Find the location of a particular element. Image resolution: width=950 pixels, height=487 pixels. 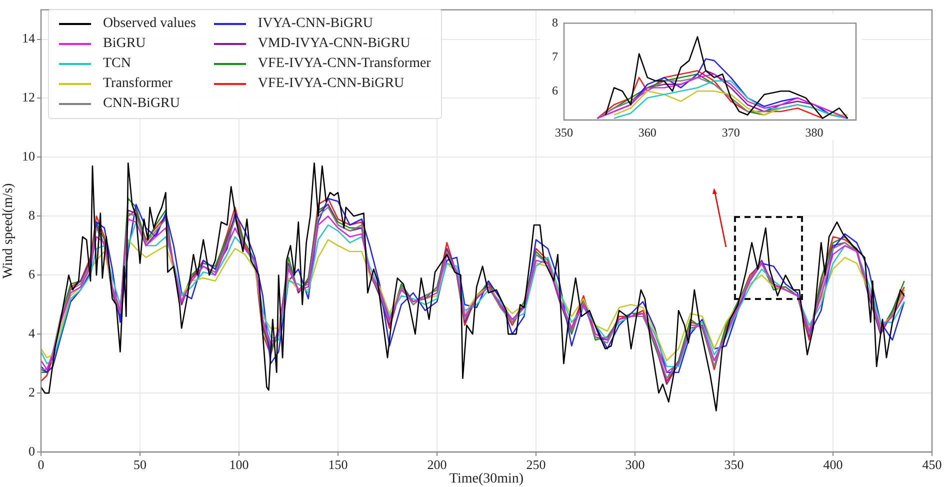

x-tick-label: 300 is located at coordinates (635, 464).